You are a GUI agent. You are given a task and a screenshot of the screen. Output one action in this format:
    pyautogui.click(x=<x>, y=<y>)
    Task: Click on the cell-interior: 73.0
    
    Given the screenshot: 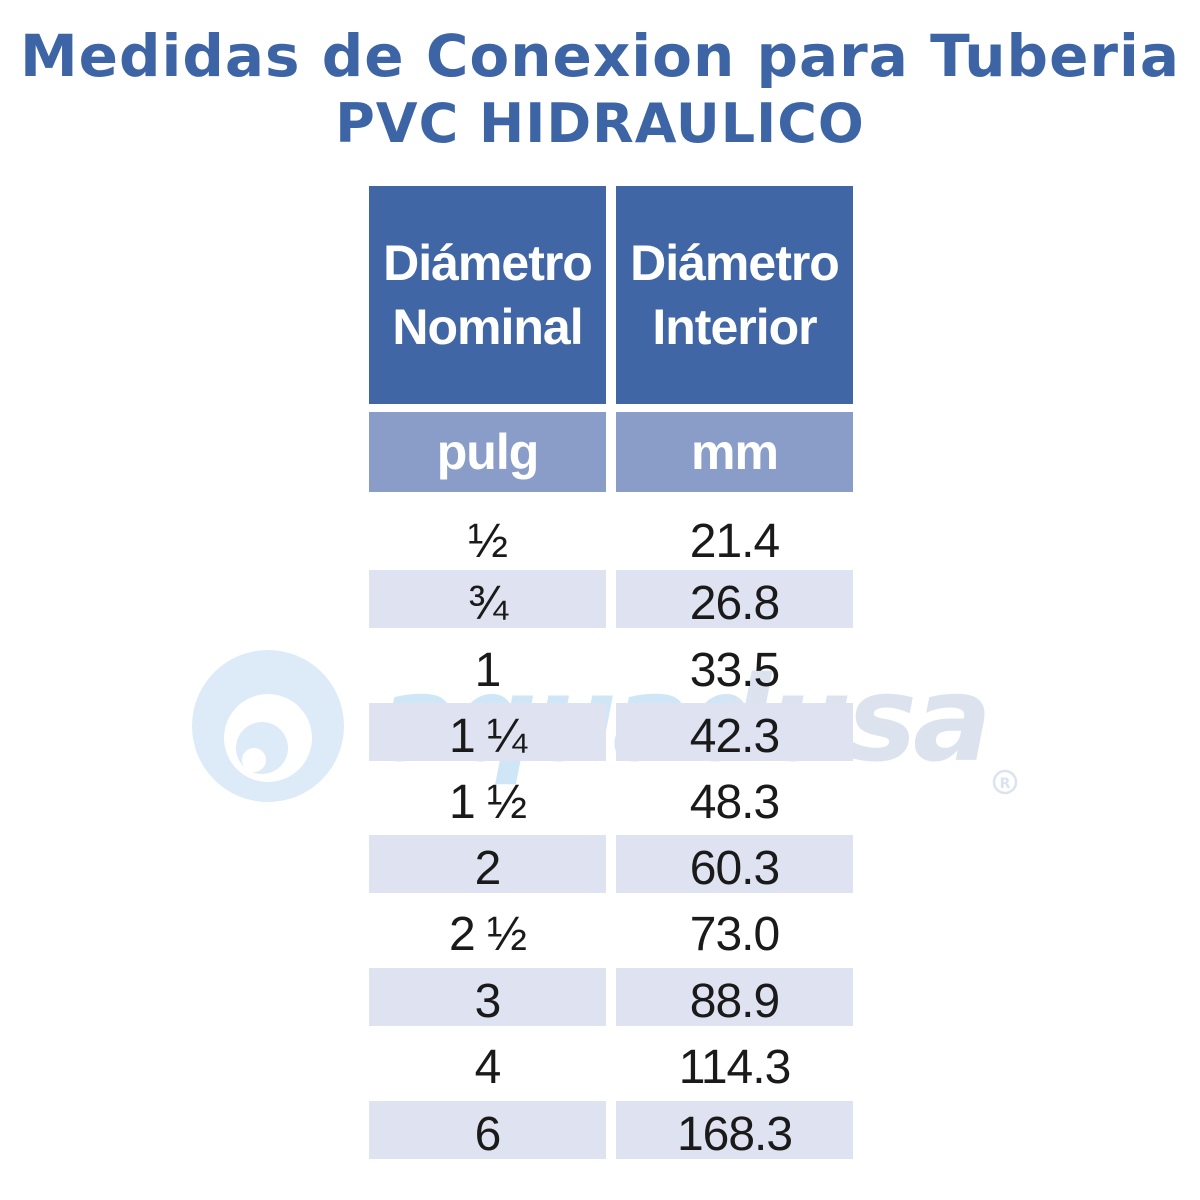 What is the action you would take?
    pyautogui.click(x=734, y=934)
    